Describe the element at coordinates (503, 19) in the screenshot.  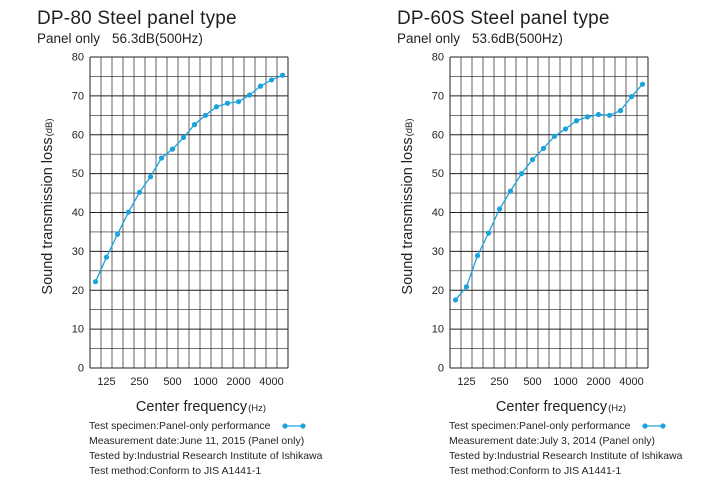
I see `chart-title: DP-60S Steel panel type` at that location.